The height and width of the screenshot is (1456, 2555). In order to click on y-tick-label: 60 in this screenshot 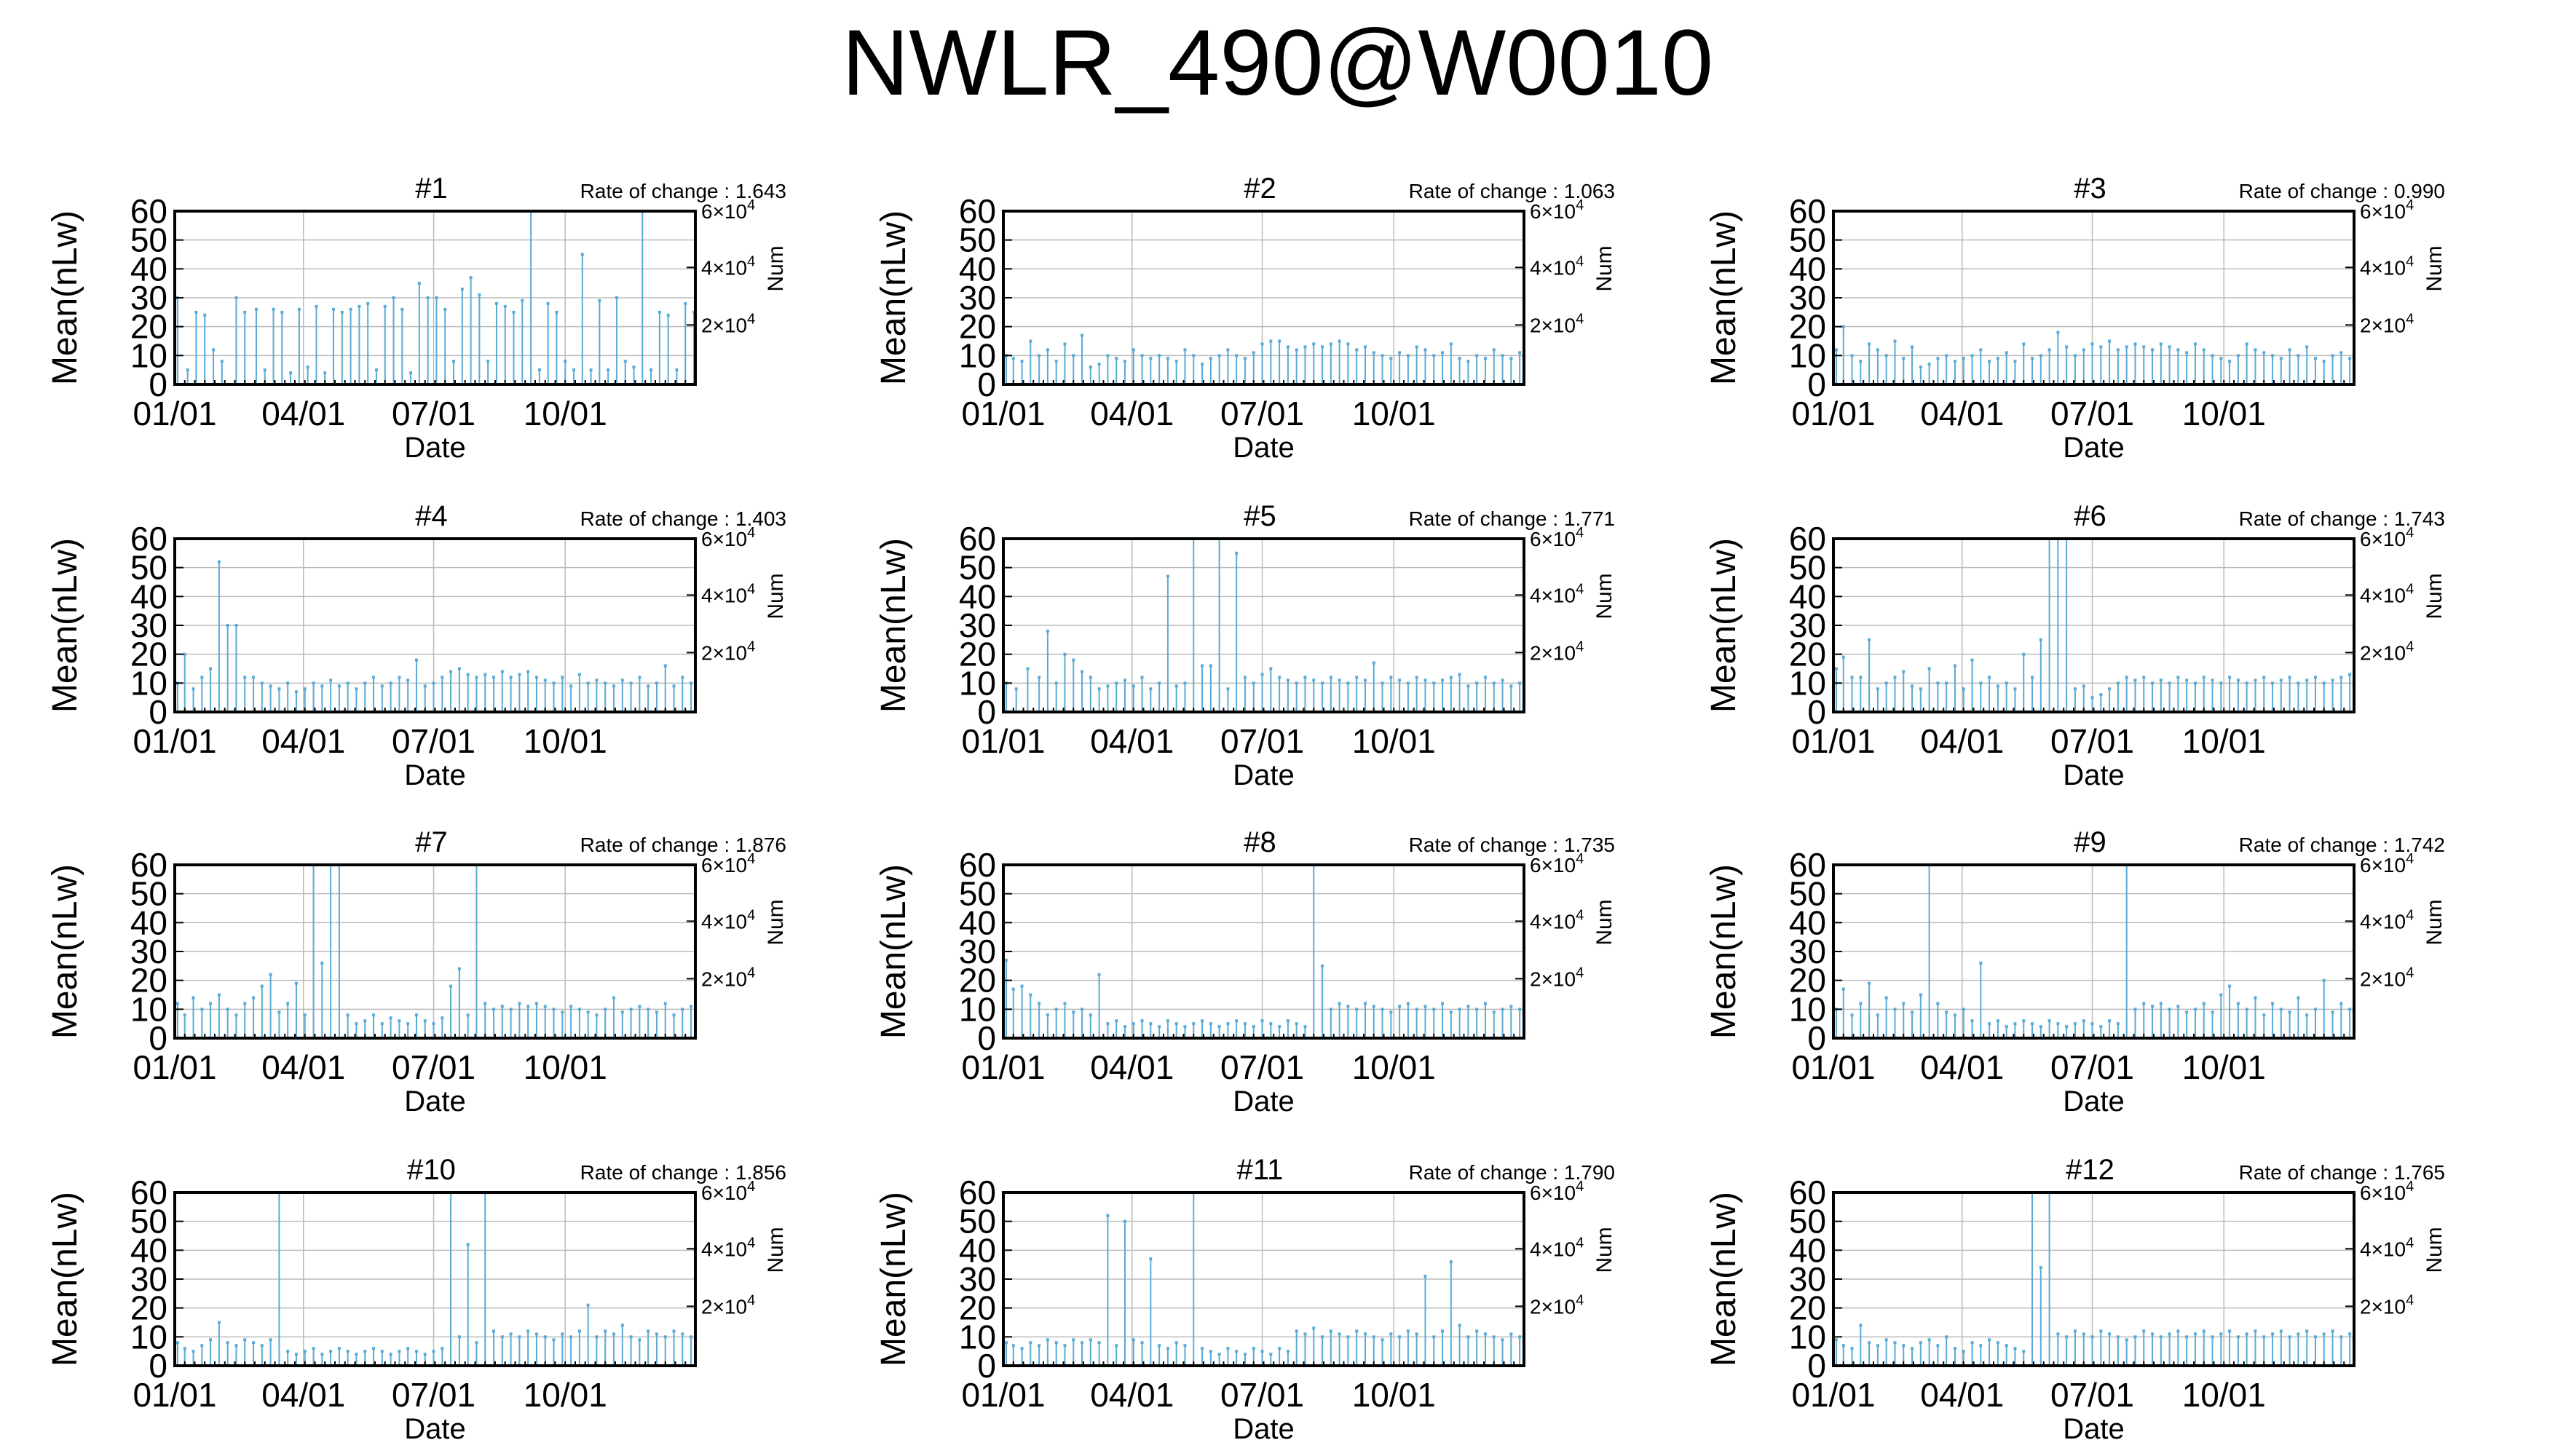, I will do `click(1807, 539)`.